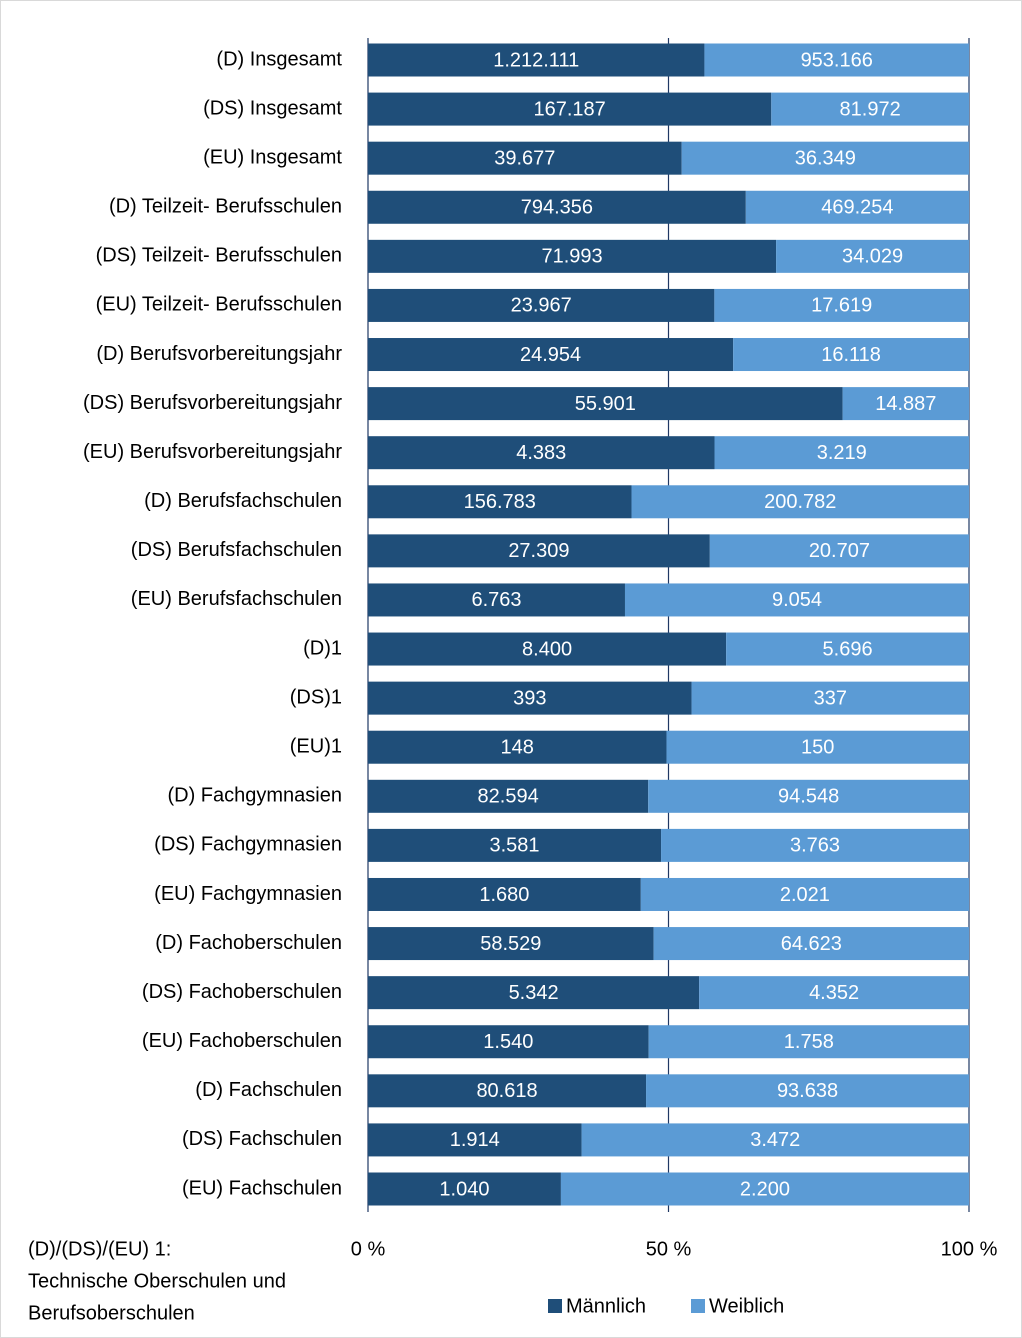 This screenshot has height=1338, width=1022. What do you see at coordinates (517, 747) in the screenshot?
I see `data-label: 148` at bounding box center [517, 747].